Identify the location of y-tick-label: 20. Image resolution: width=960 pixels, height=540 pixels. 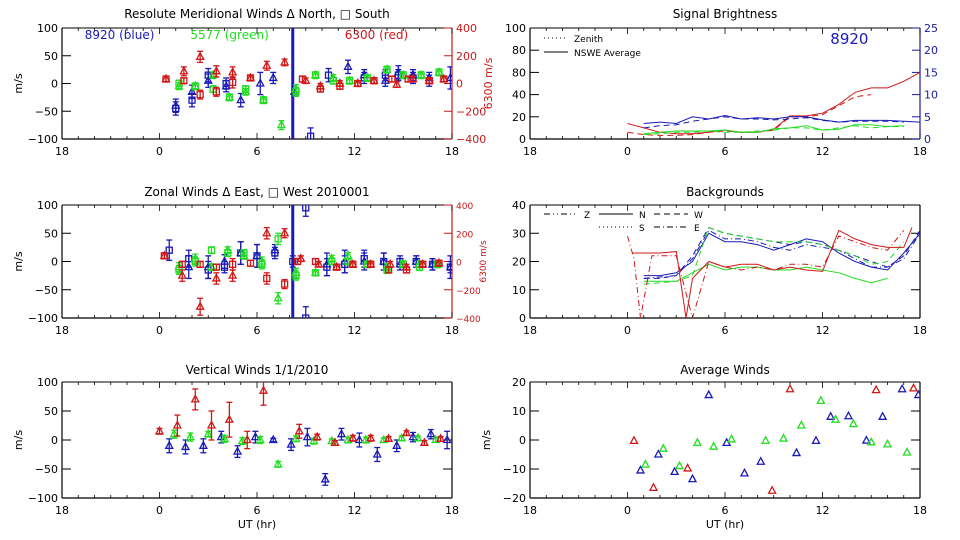
(519, 382).